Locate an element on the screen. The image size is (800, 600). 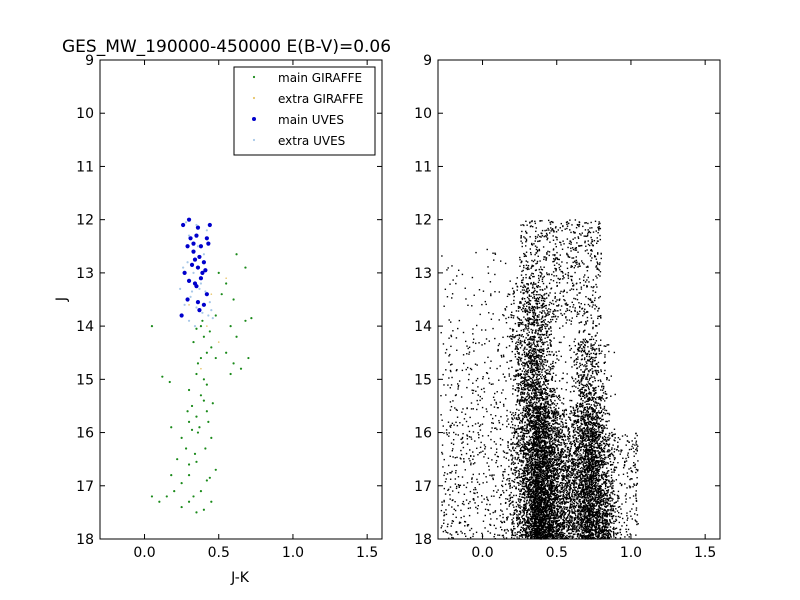
legend-label: main UVES is located at coordinates (311, 120).